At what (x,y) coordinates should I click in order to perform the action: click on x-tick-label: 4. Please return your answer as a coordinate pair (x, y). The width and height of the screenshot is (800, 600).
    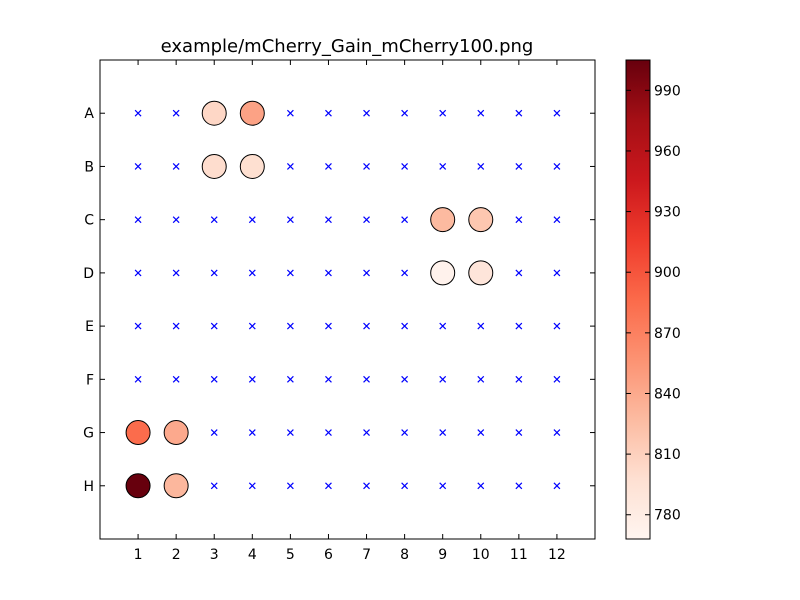
    Looking at the image, I should click on (252, 555).